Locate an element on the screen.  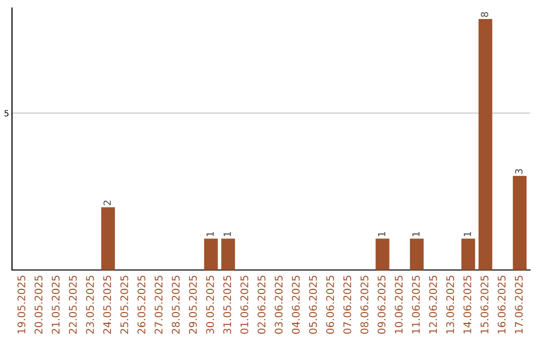
x-tick-label: 12.06.2025 is located at coordinates (433, 305).